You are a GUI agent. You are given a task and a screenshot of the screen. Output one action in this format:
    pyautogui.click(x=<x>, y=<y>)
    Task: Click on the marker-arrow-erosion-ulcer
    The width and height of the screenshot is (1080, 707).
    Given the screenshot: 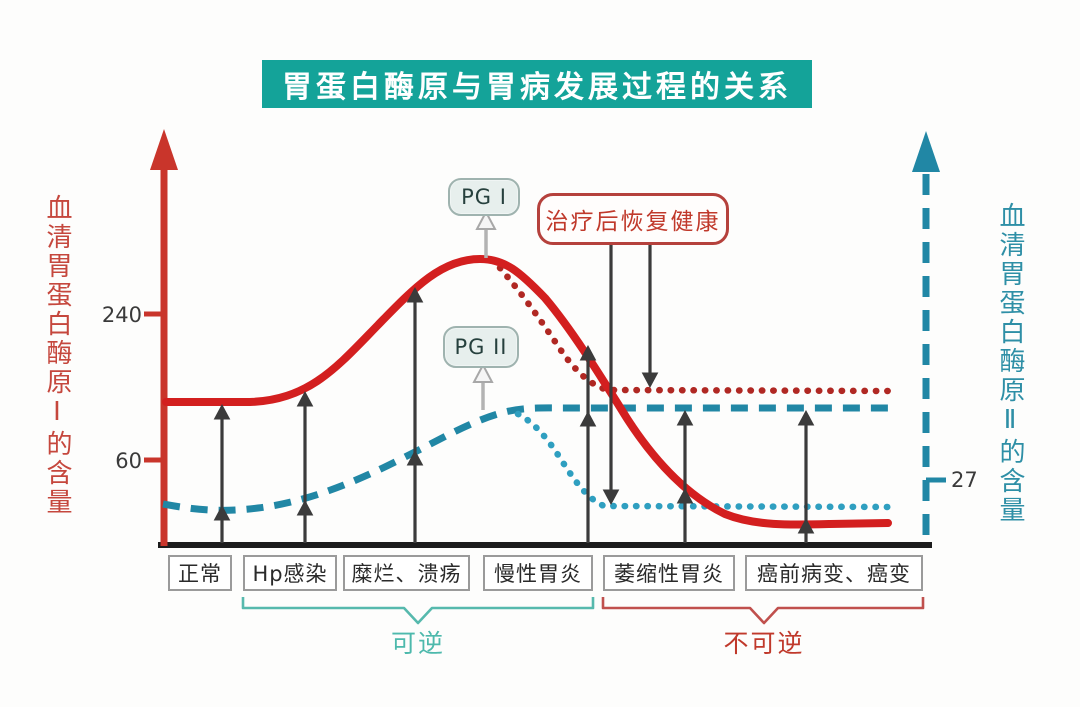 What is the action you would take?
    pyautogui.click(x=415, y=414)
    